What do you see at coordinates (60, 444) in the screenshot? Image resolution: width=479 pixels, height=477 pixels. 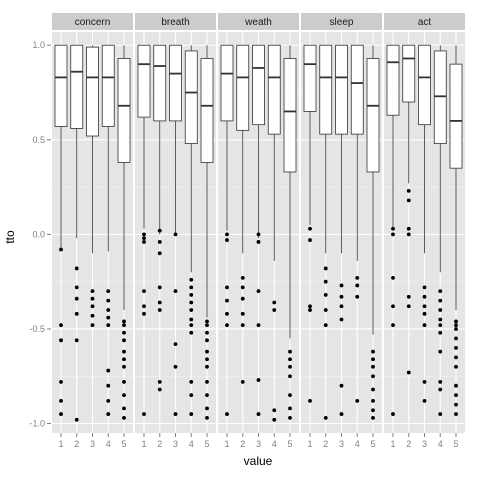 I see `x-tick-label: 1` at bounding box center [60, 444].